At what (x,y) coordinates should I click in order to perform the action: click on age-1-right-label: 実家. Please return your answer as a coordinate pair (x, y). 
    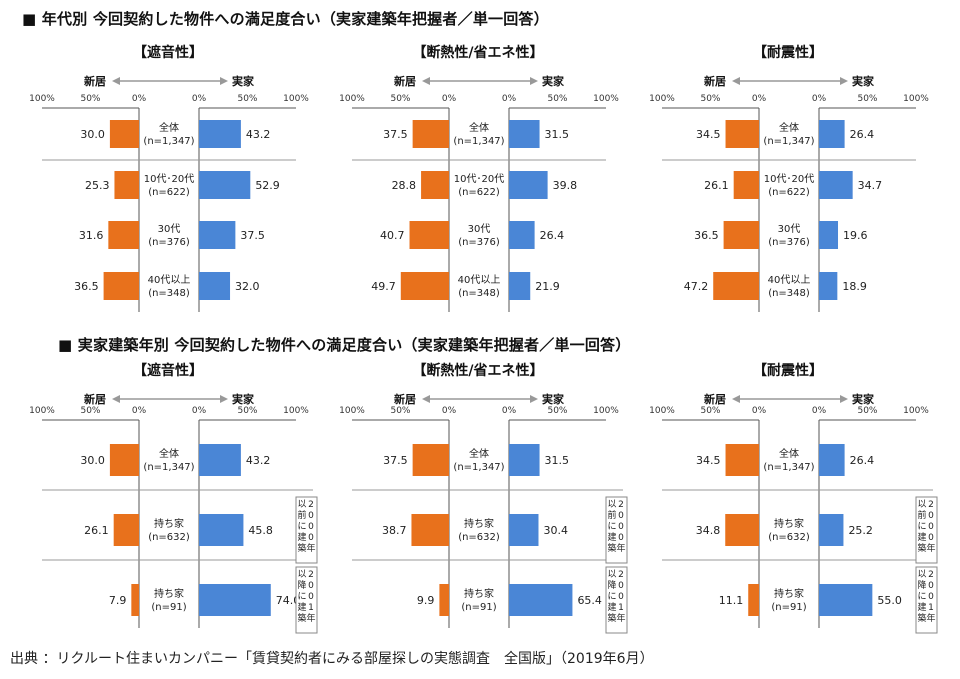
    Looking at the image, I should click on (553, 81).